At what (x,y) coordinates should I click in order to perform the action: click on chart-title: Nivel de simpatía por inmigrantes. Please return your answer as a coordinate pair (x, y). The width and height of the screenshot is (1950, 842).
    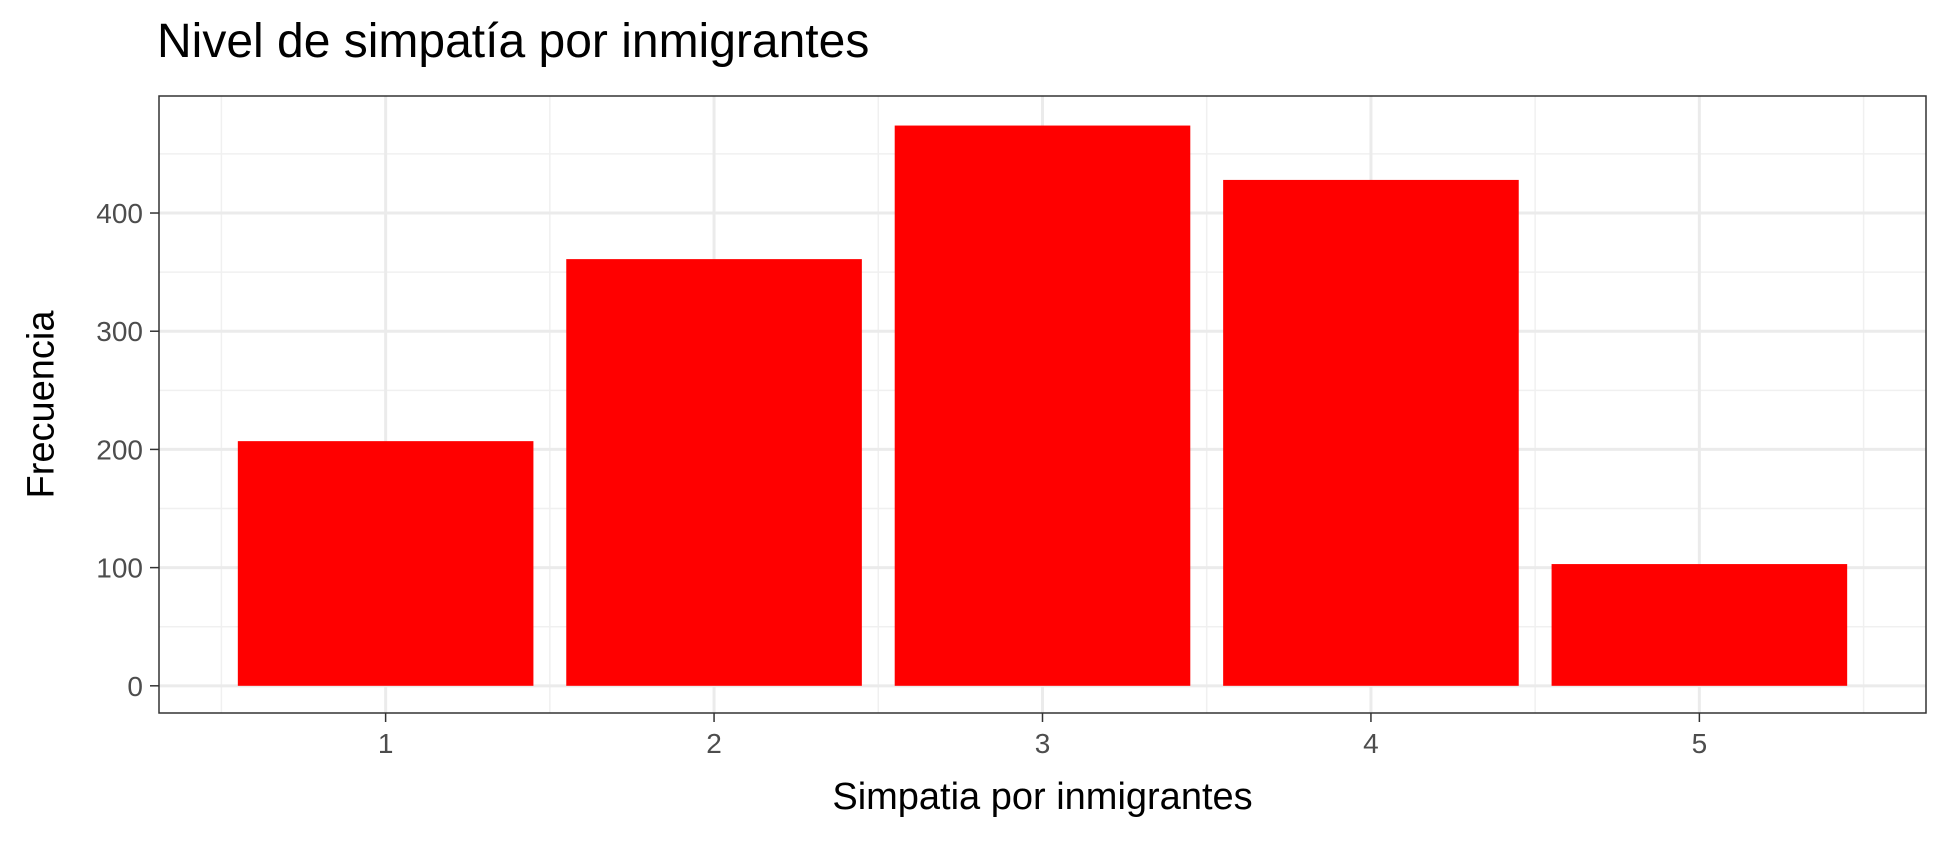
    Looking at the image, I should click on (513, 41).